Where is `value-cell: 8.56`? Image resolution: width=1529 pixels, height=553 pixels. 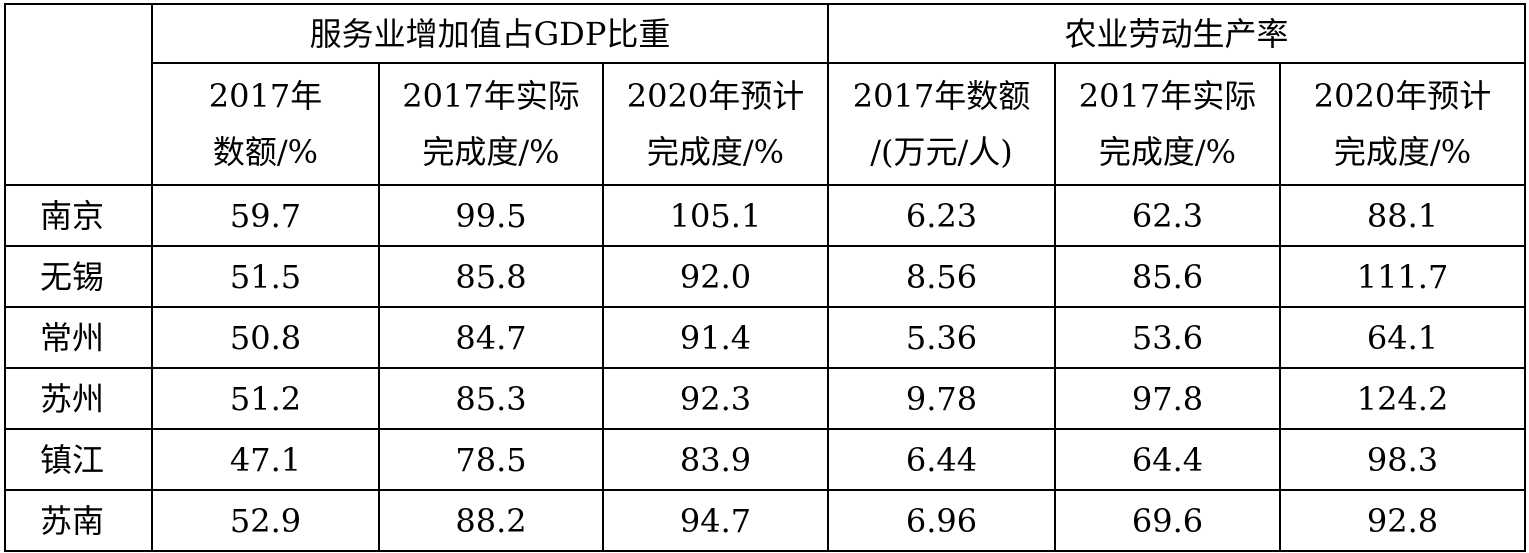
value-cell: 8.56 is located at coordinates (941, 276).